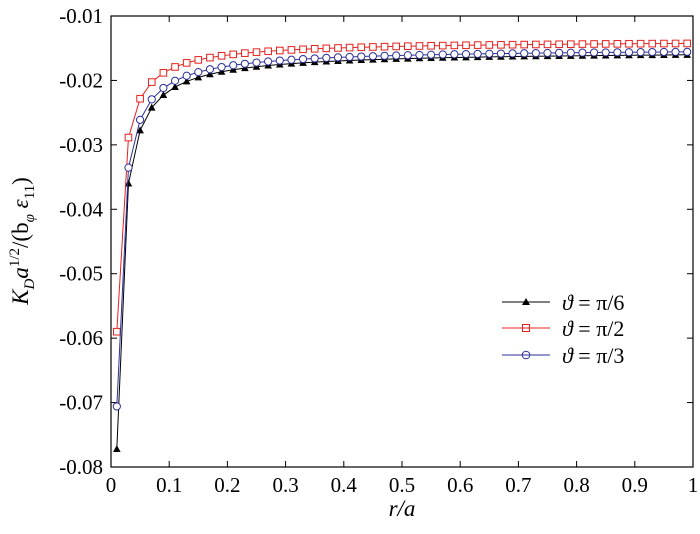 Image resolution: width=700 pixels, height=534 pixels. Describe the element at coordinates (81, 274) in the screenshot. I see `y-tick-label: -0.05` at that location.